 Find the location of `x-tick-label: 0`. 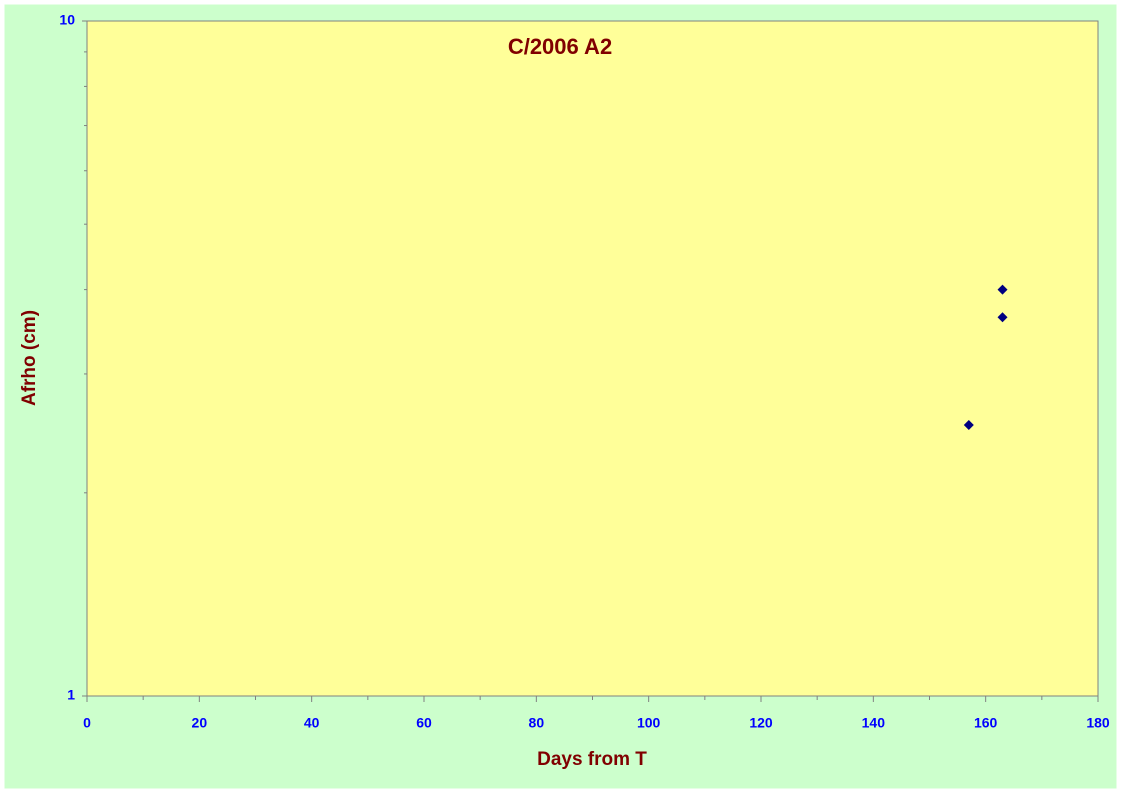

x-tick-label: 0 is located at coordinates (87, 723).